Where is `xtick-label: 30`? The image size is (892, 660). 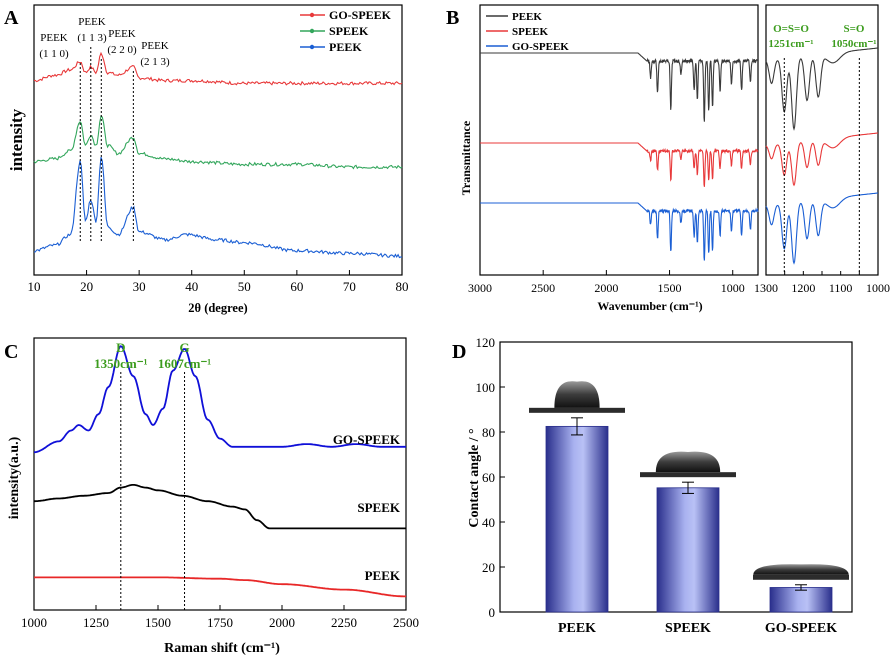 xtick-label: 30 is located at coordinates (139, 286).